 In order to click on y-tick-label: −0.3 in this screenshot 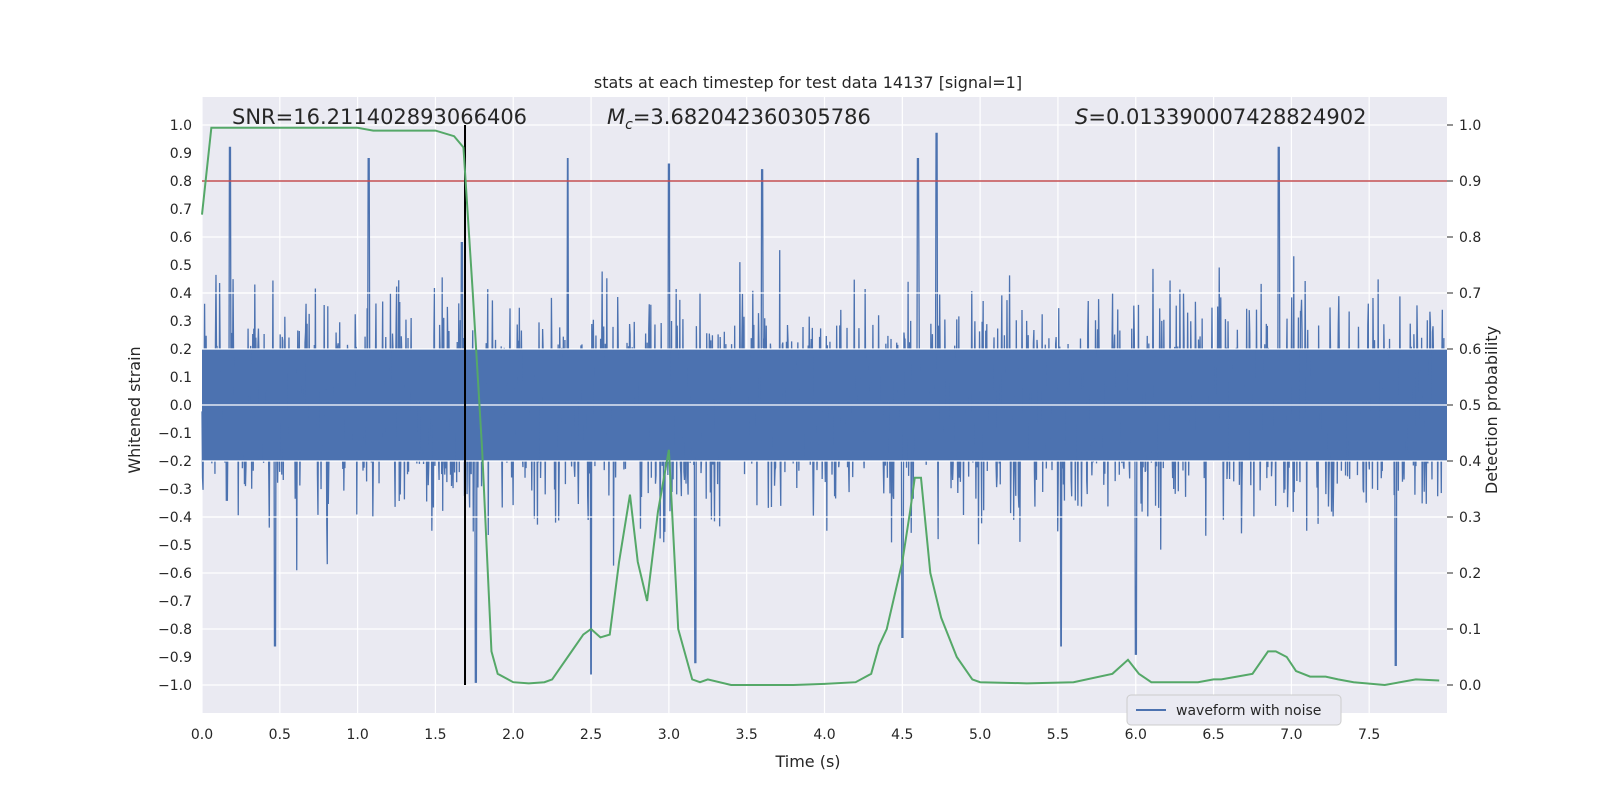, I will do `click(175, 490)`.